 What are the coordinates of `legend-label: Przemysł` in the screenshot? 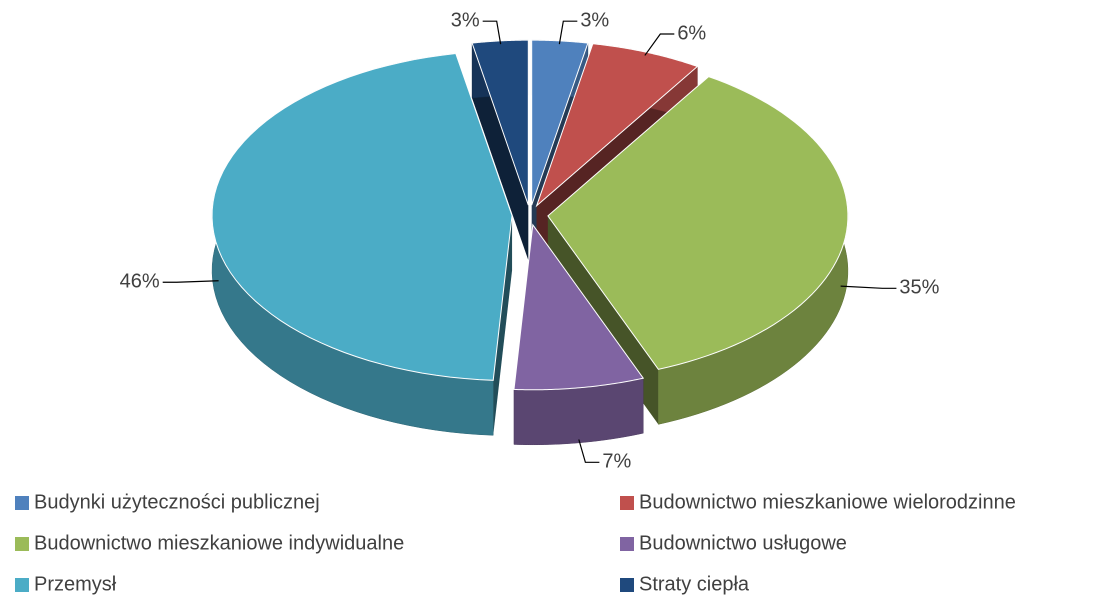 It's located at (75, 584).